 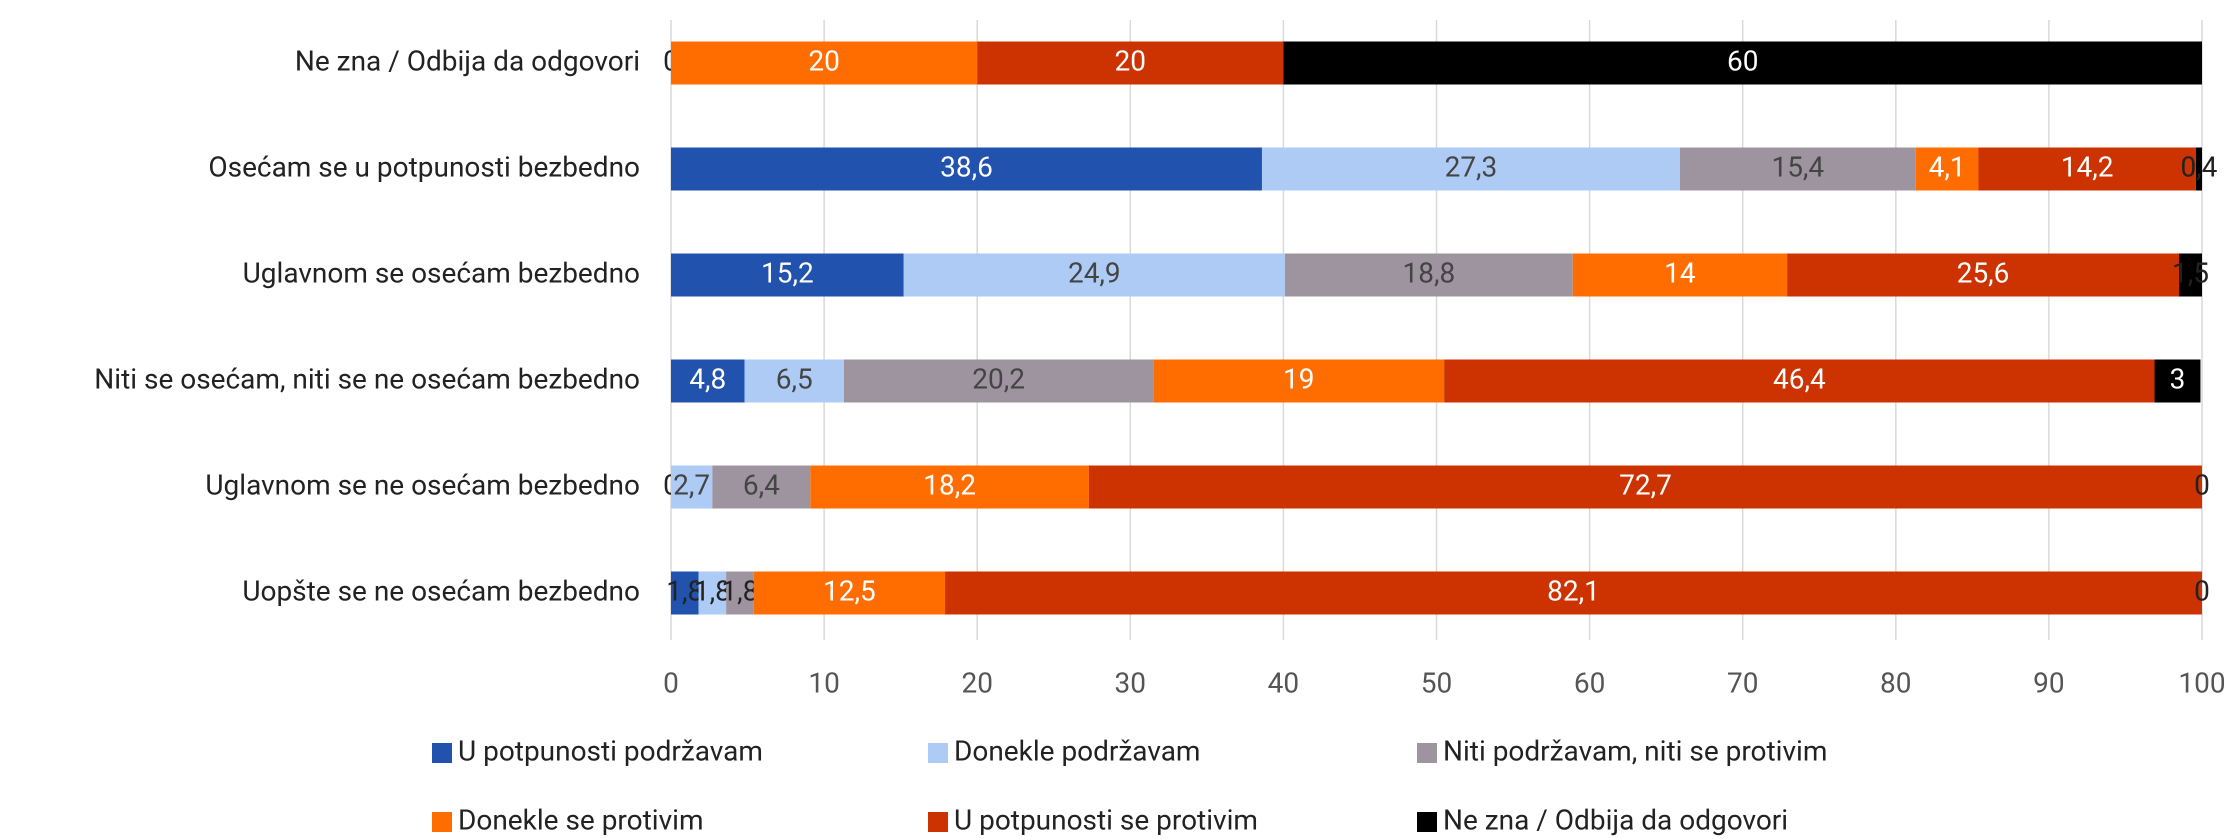 I want to click on legend-label: Niti podržavam, niti se protivim, so click(x=1635, y=750).